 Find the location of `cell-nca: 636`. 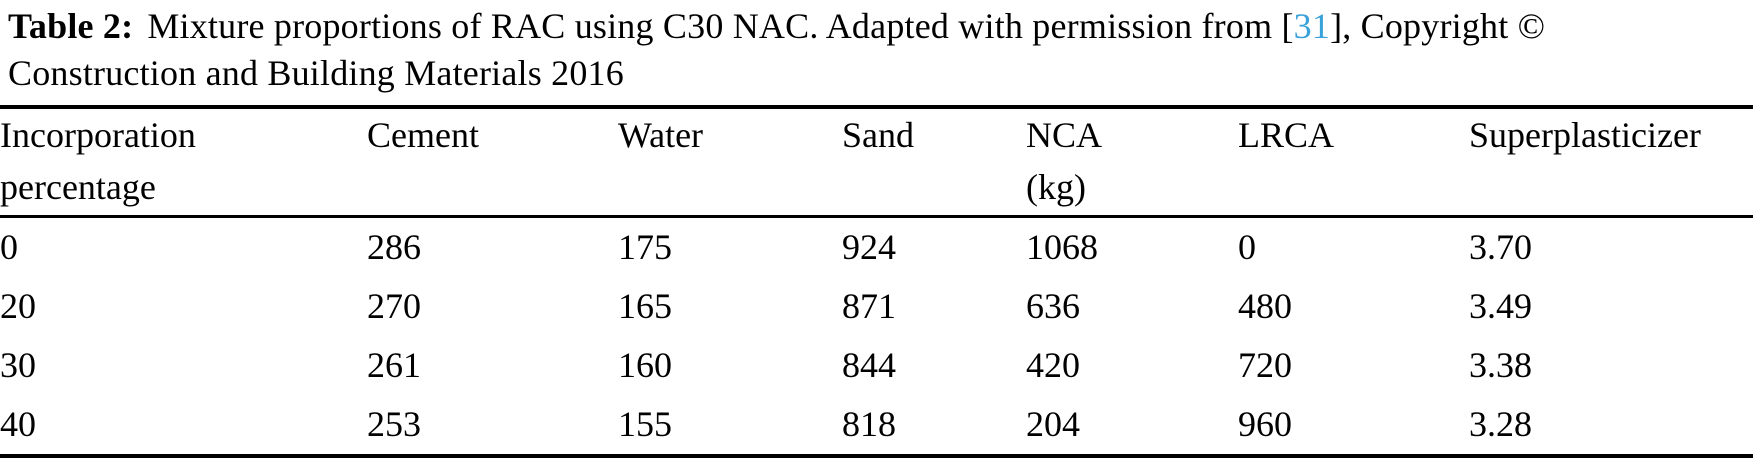

cell-nca: 636 is located at coordinates (1053, 306).